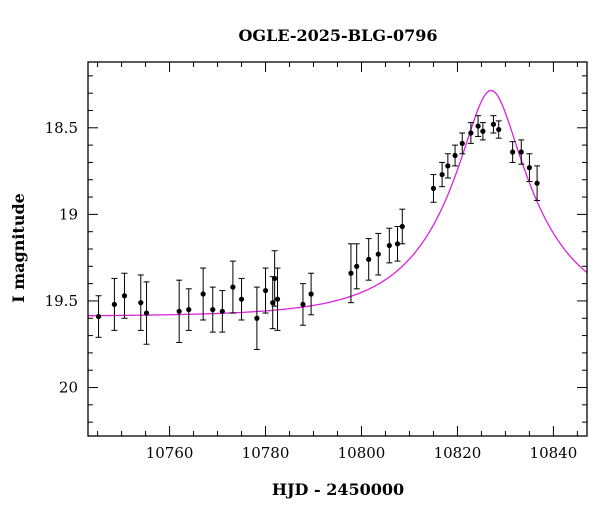  I want to click on x-tick-label: 10760, so click(170, 453).